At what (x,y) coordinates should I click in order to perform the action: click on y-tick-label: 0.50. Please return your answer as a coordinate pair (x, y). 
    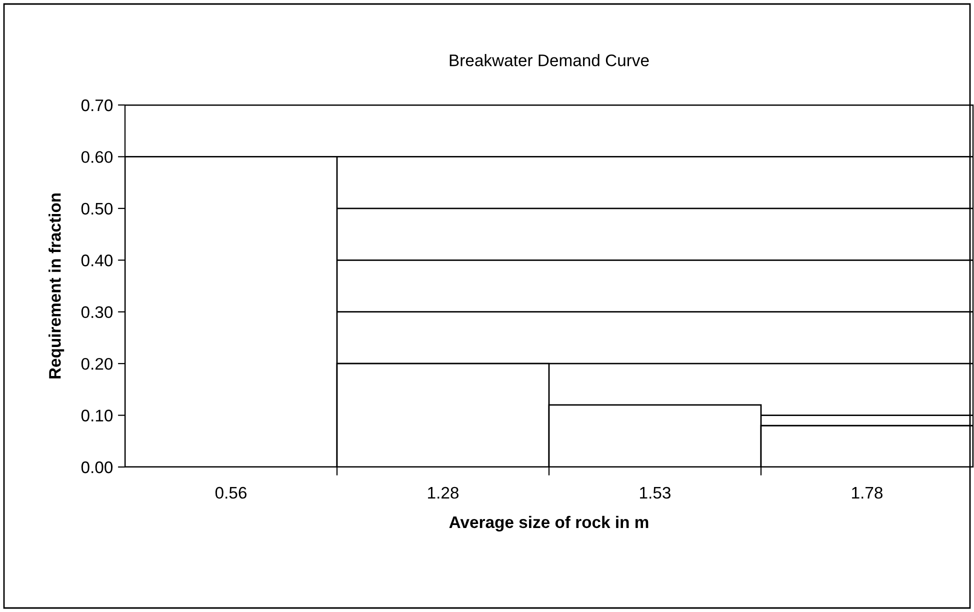
    Looking at the image, I should click on (97, 208).